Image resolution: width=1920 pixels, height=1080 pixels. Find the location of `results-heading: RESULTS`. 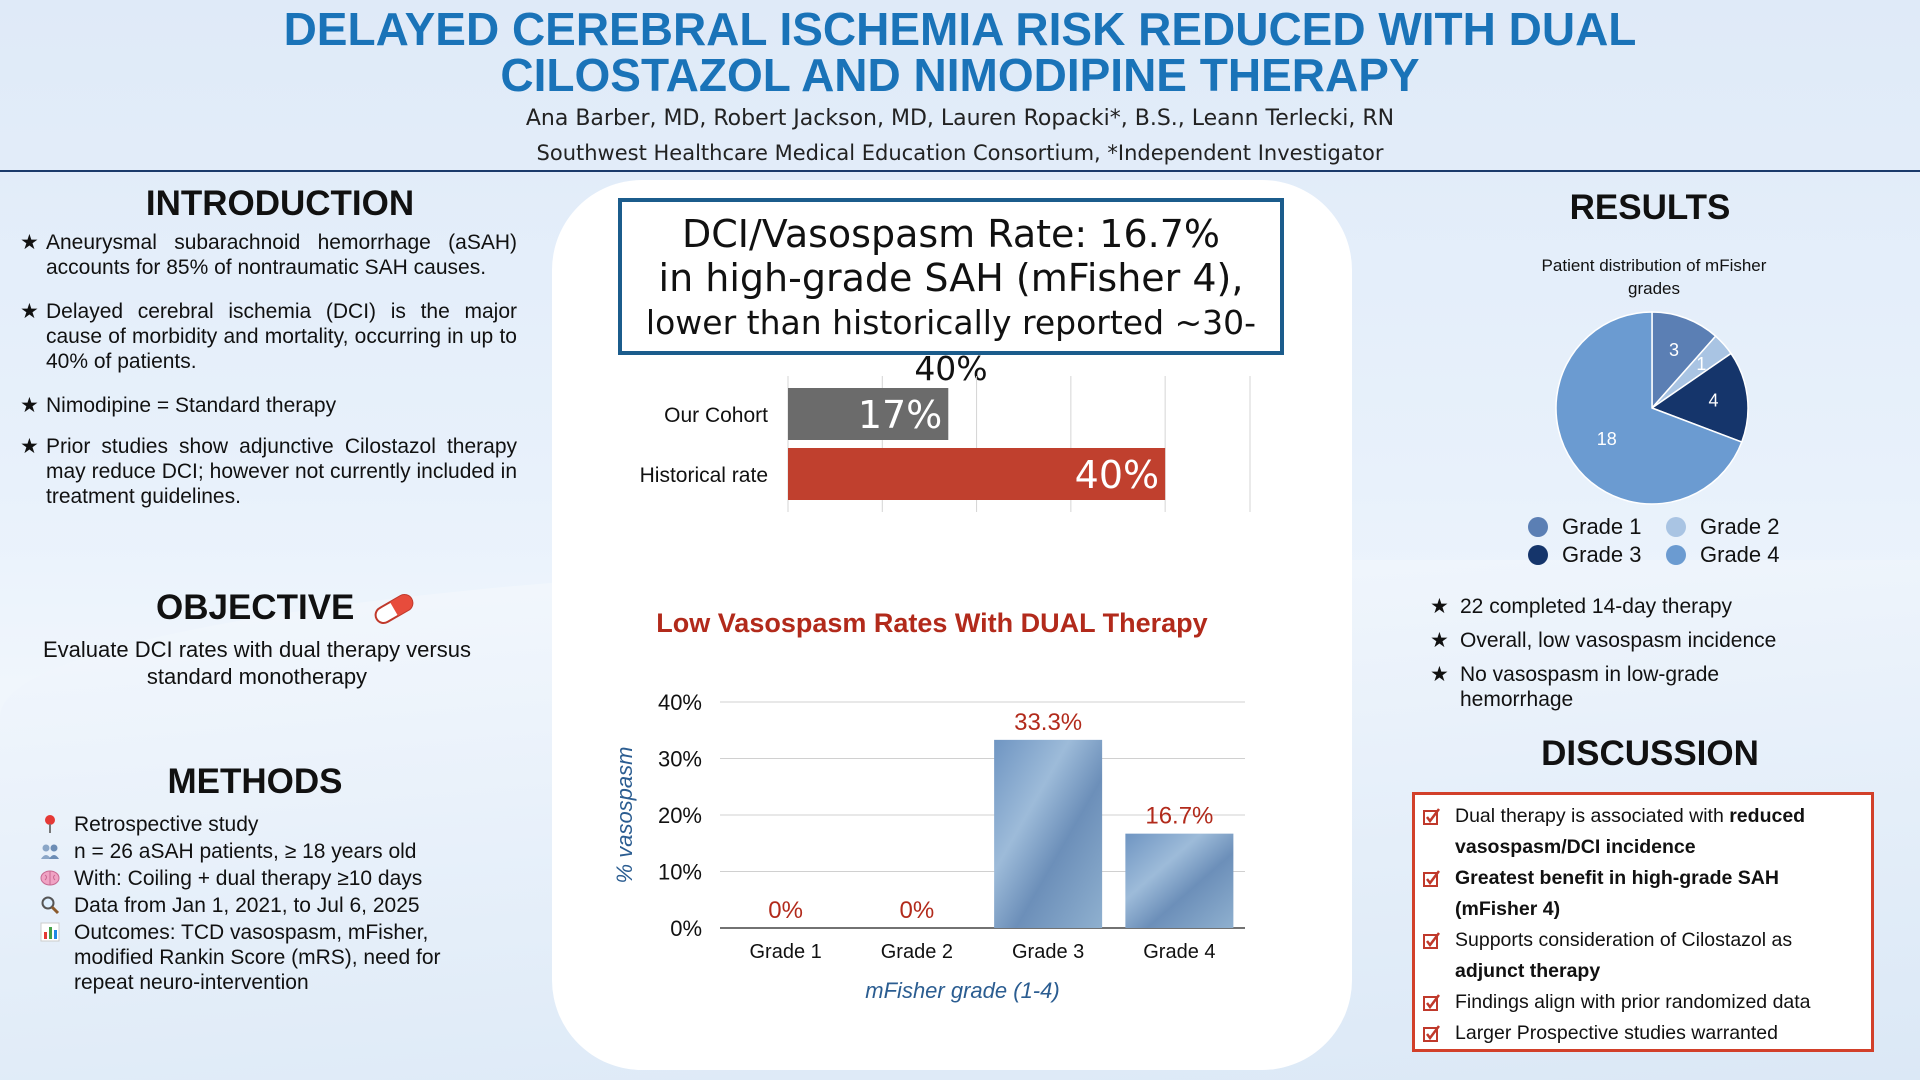

results-heading: RESULTS is located at coordinates (1650, 207).